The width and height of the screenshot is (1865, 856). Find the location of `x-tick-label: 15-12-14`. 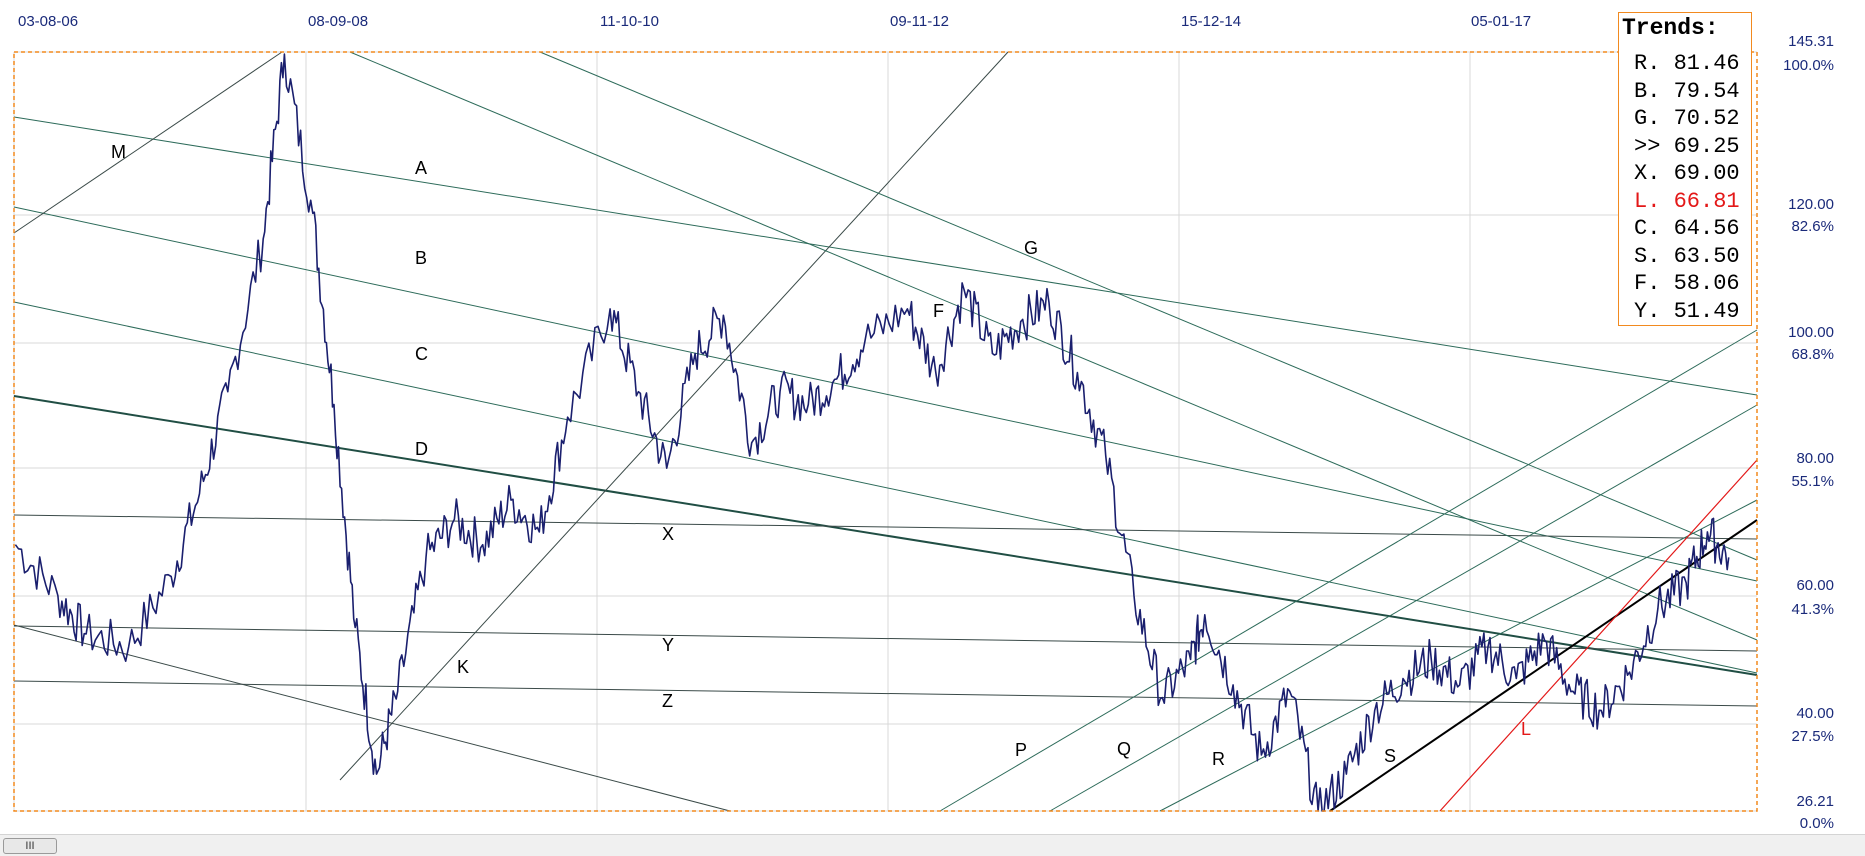

x-tick-label: 15-12-14 is located at coordinates (1211, 21).